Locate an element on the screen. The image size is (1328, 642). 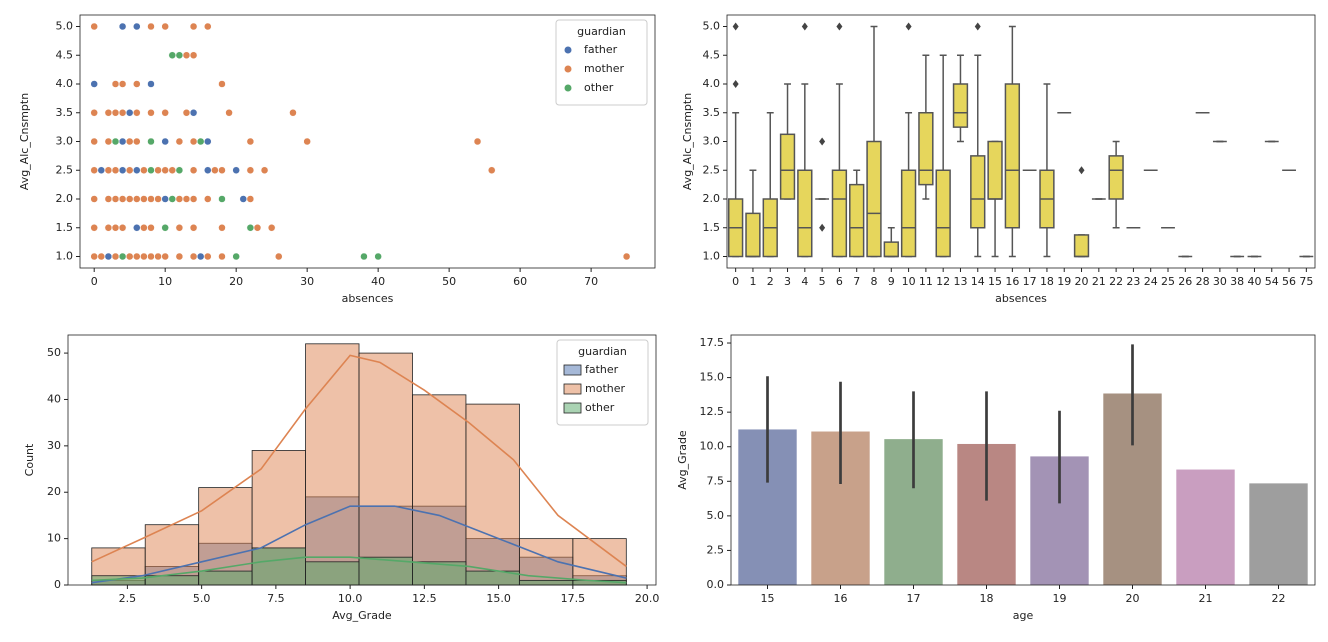
x-tick-label: 20.0 is located at coordinates (647, 598).